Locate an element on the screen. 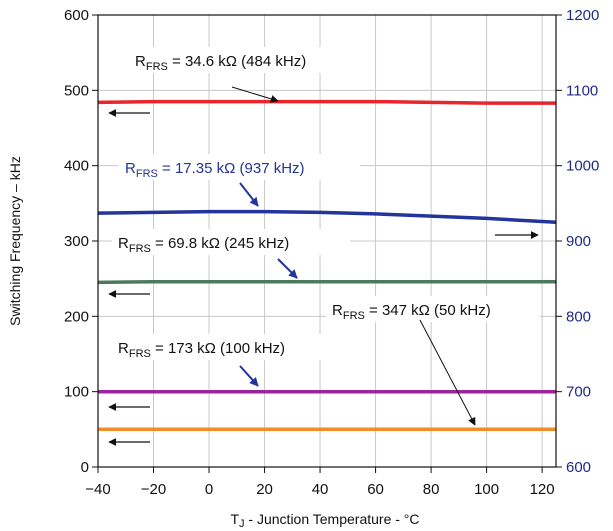  y2-tick-label: 700 is located at coordinates (578, 392).